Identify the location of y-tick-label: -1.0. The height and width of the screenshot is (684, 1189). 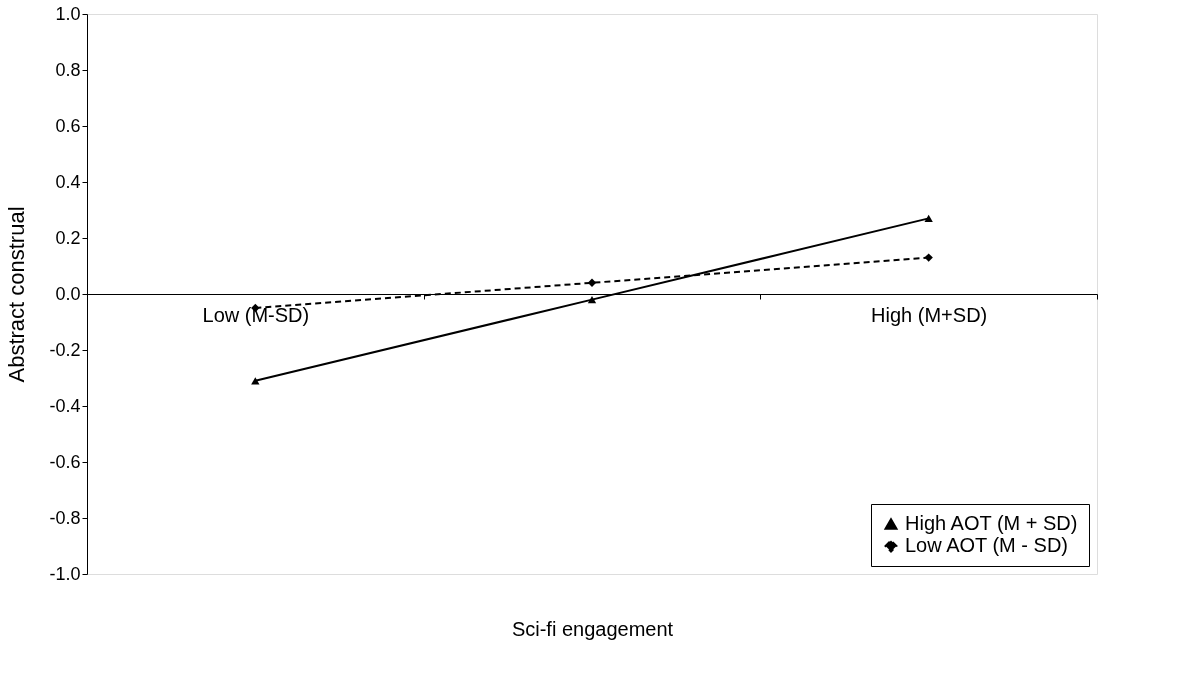
(65, 573).